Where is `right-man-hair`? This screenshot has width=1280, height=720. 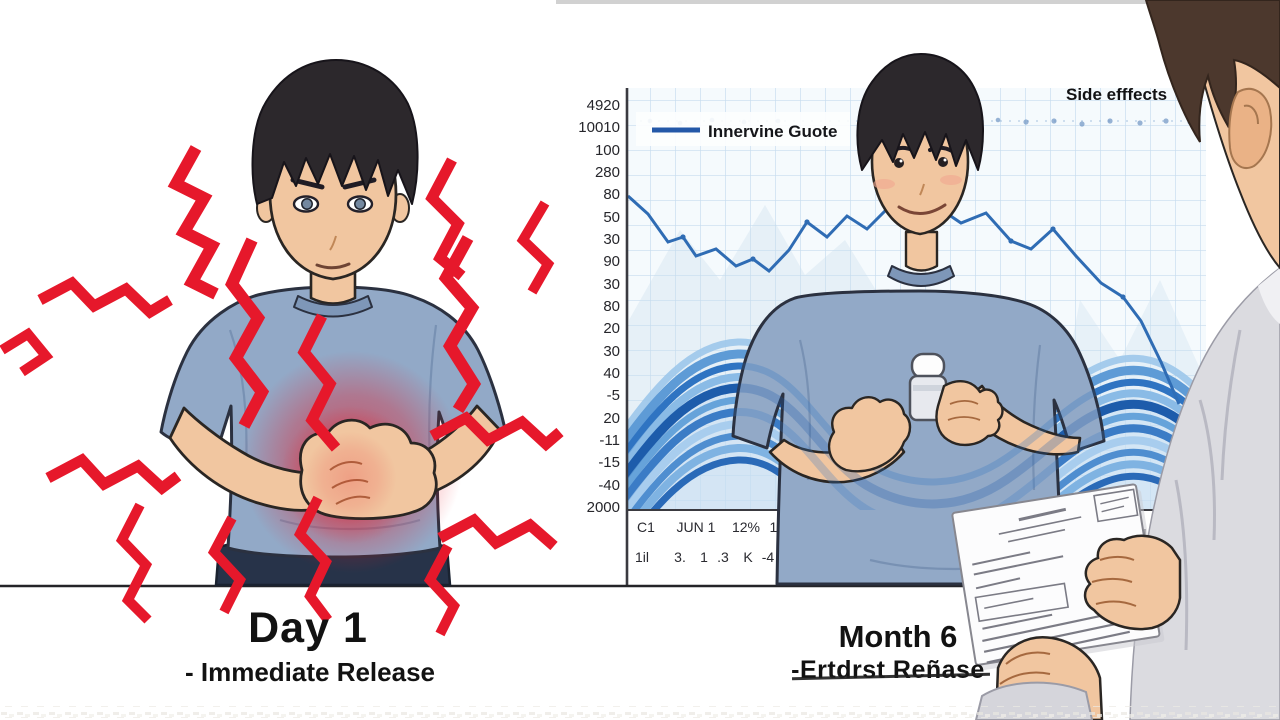
right-man-hair is located at coordinates (920, 112).